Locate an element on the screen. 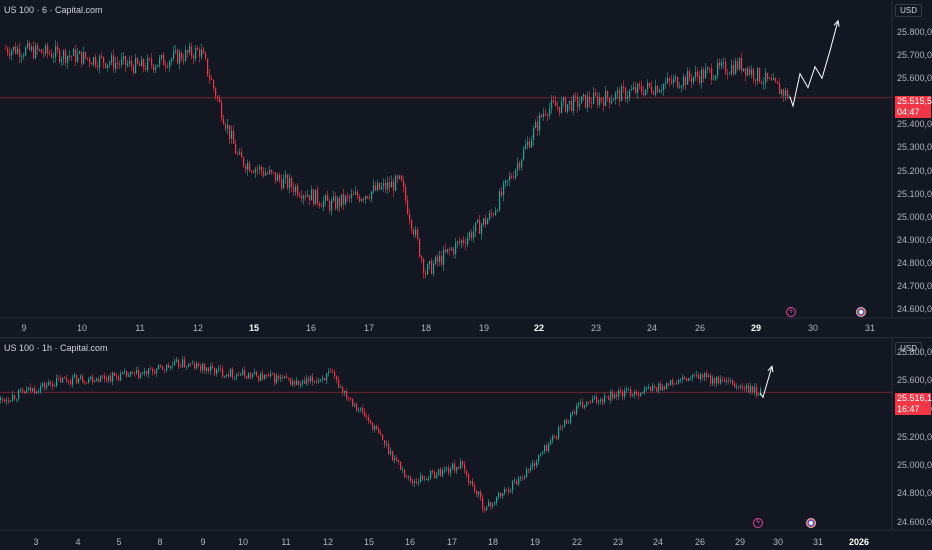  date-tick-label: 31 is located at coordinates (870, 328).